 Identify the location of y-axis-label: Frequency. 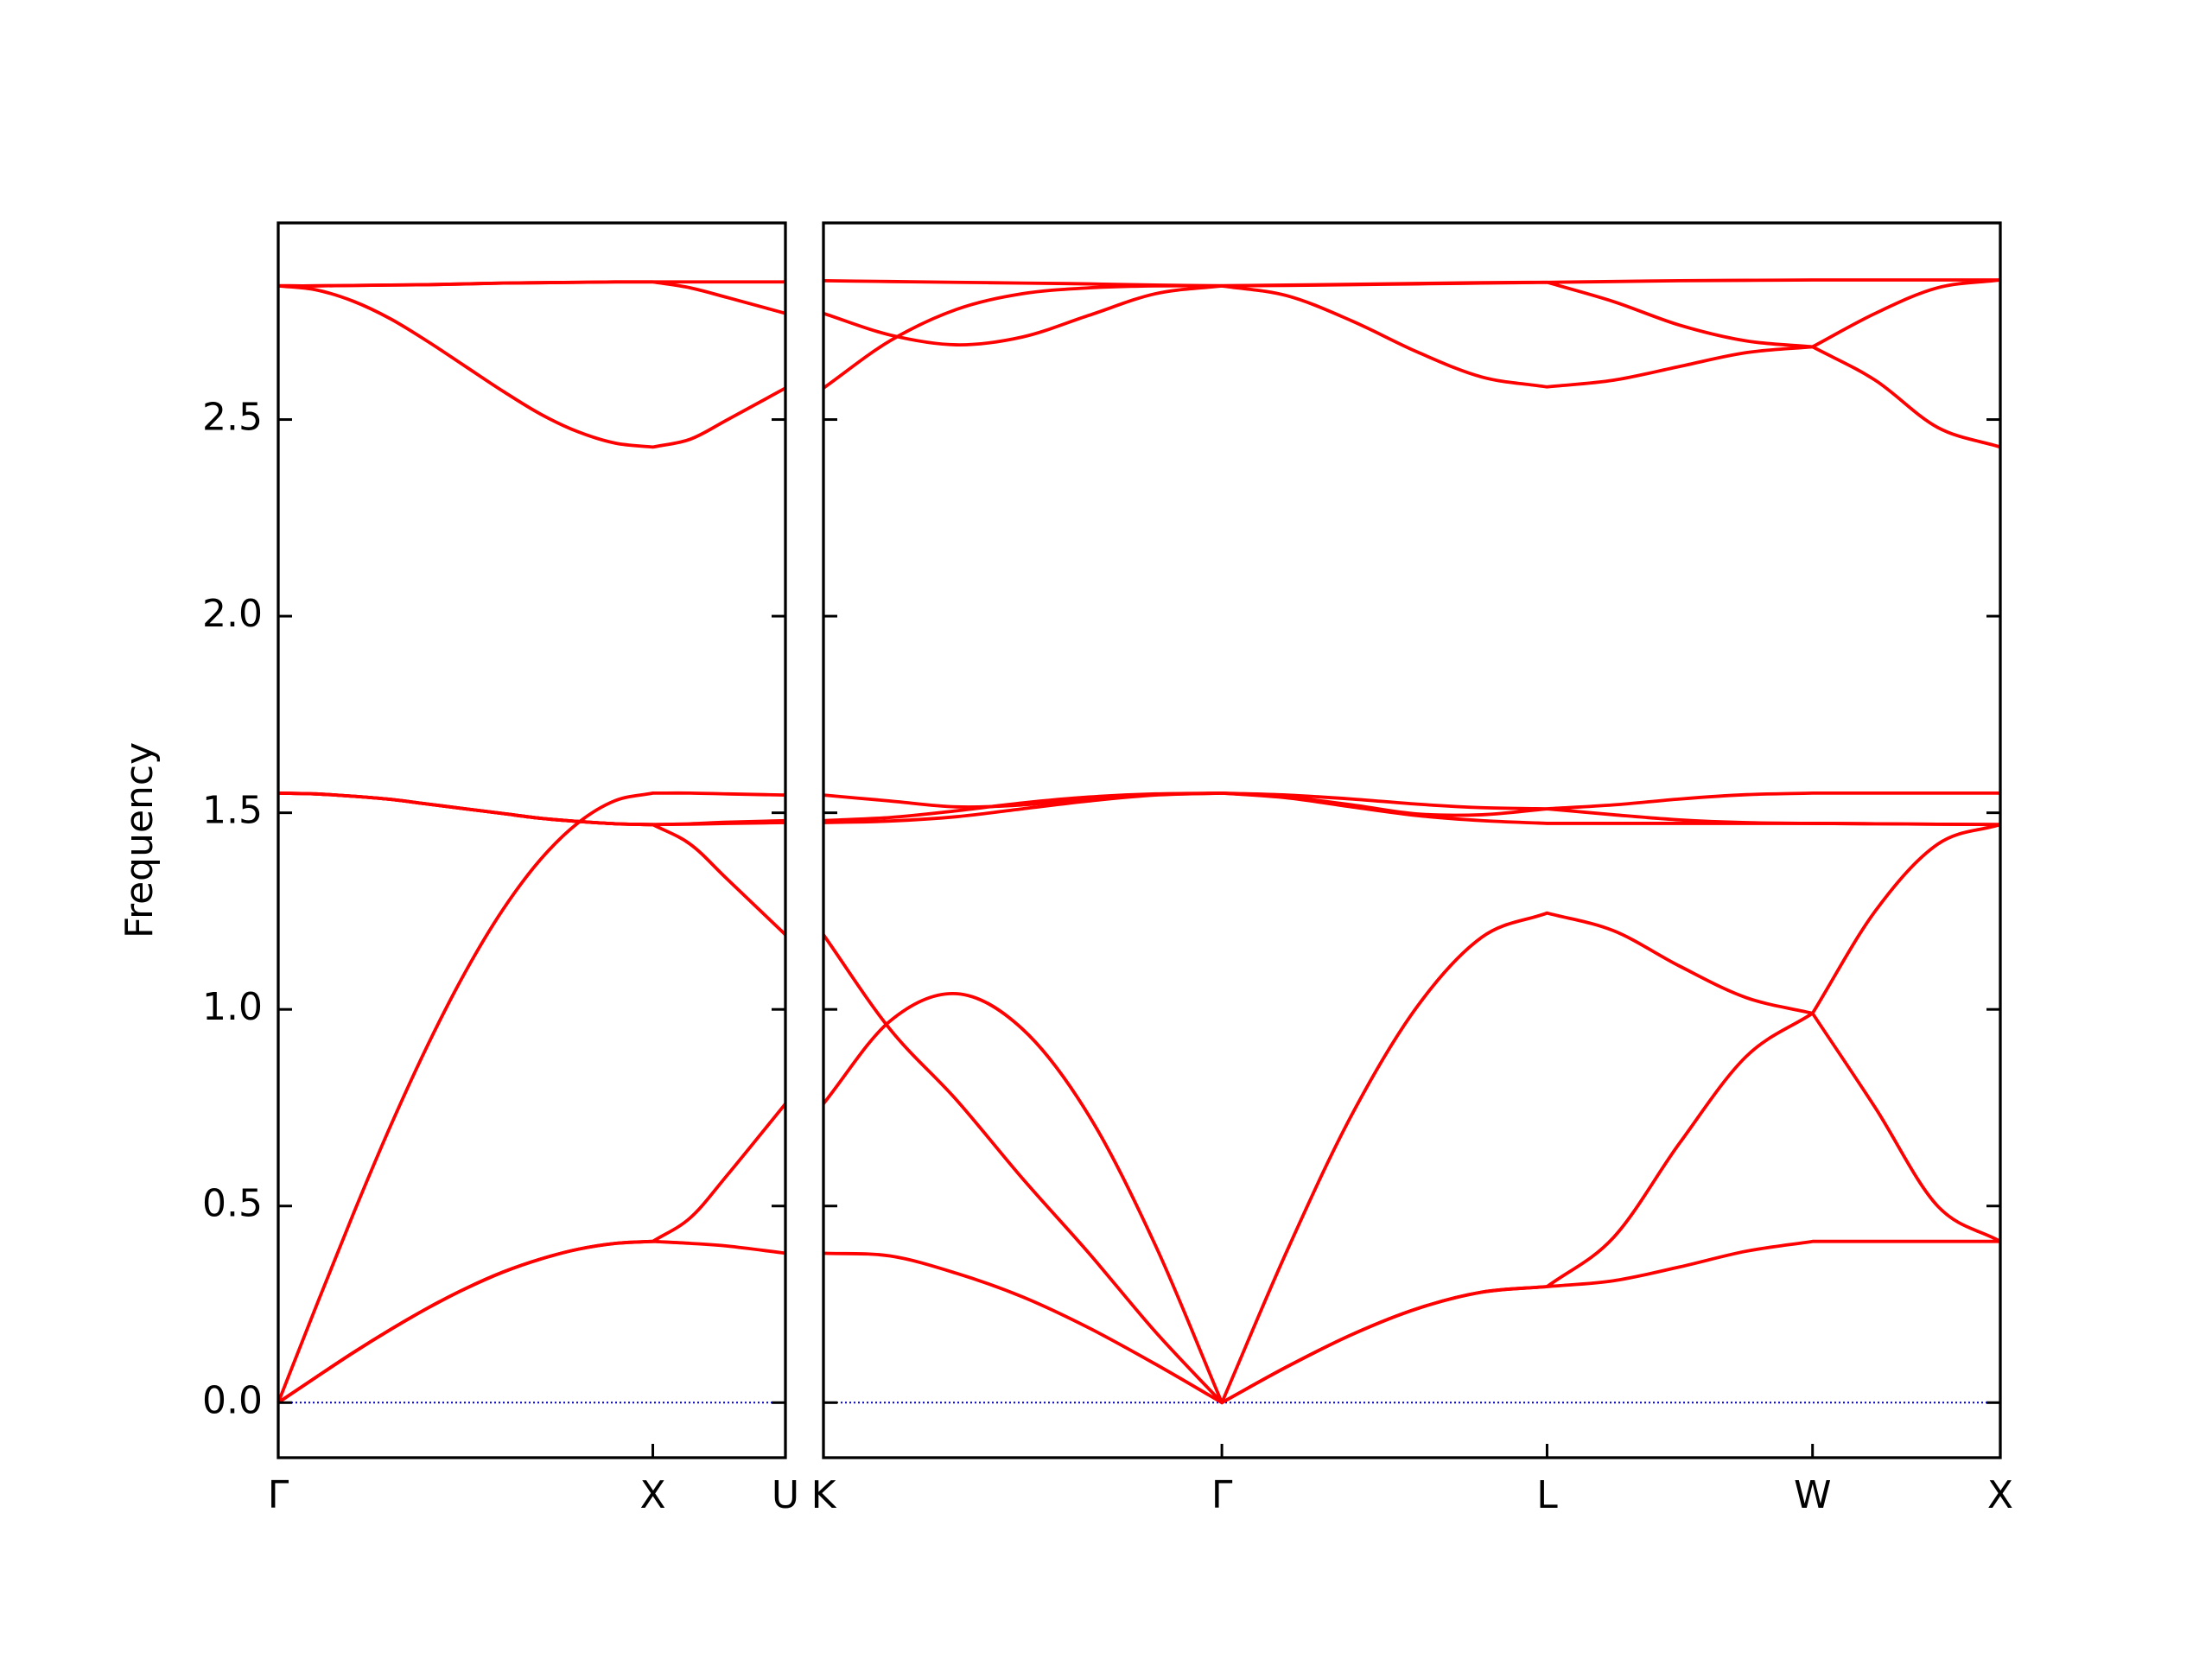
(140, 840).